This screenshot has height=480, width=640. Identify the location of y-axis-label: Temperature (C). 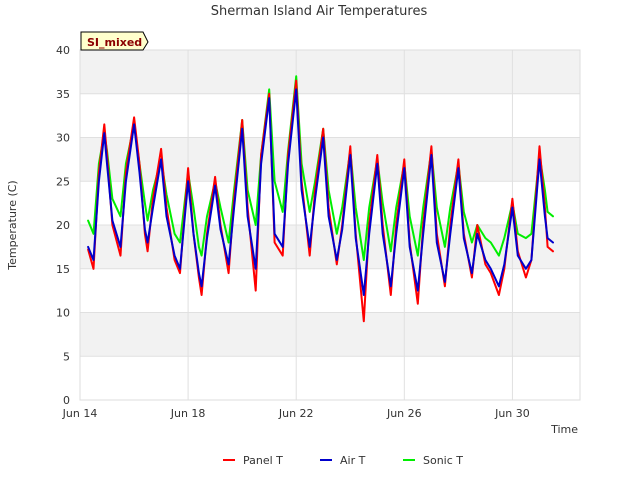
(12, 225).